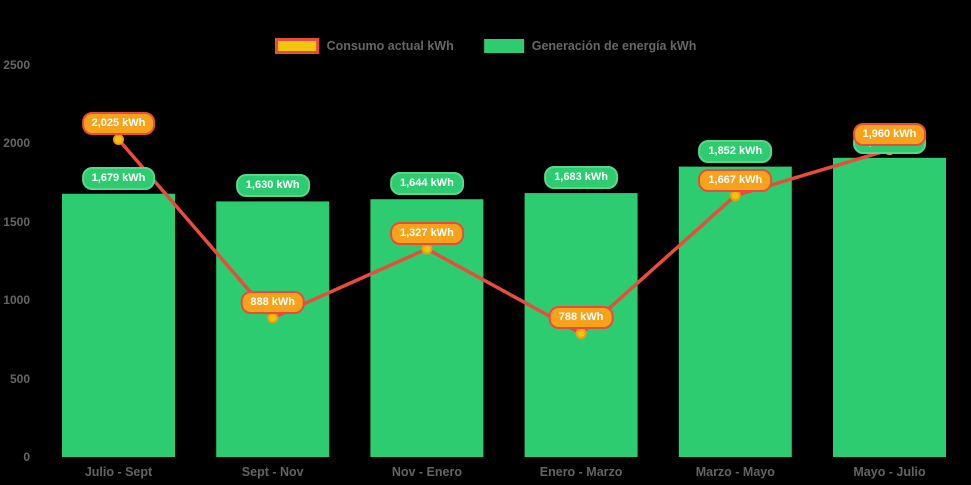 The image size is (971, 485). I want to click on x-tick-label: Marzo - Mayo, so click(735, 472).